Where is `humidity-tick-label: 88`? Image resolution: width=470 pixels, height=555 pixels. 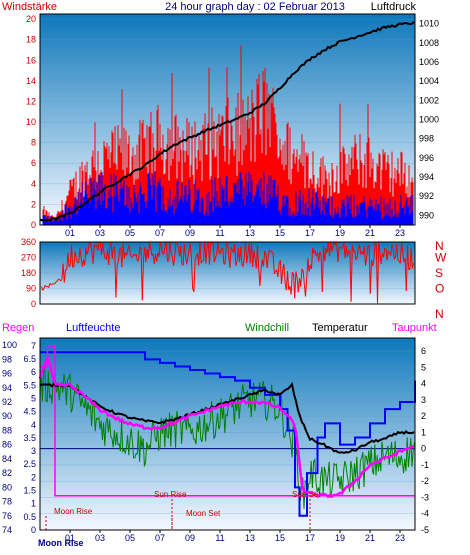 humidity-tick-label: 88 is located at coordinates (7, 430).